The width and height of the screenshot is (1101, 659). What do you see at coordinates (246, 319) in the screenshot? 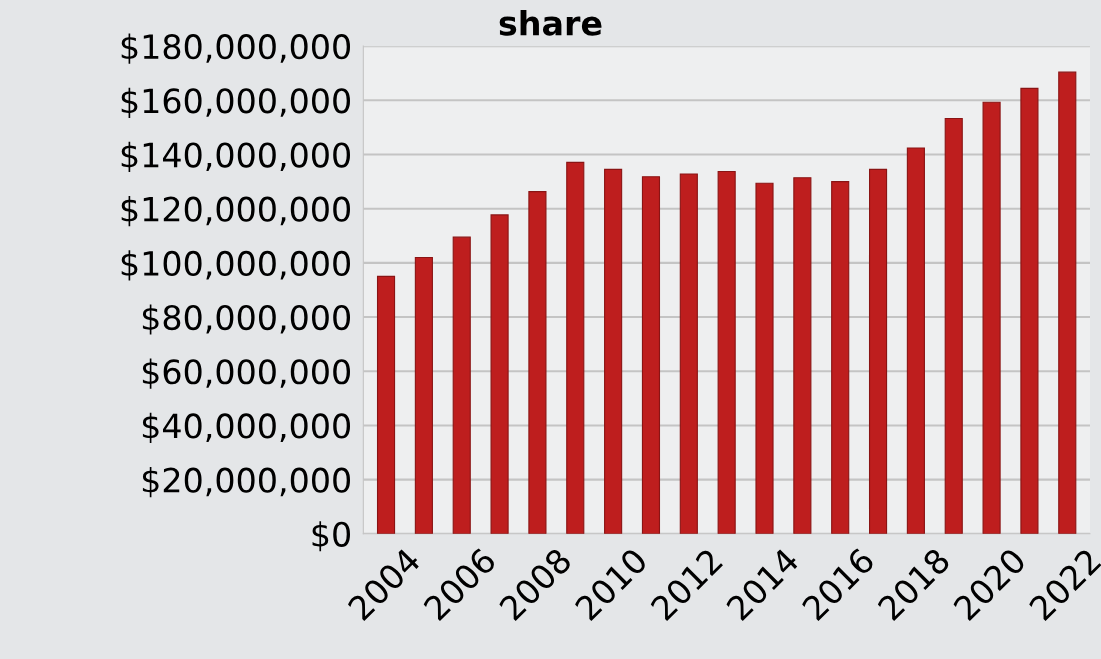
I see `y-tick-label: $80,000,000` at bounding box center [246, 319].